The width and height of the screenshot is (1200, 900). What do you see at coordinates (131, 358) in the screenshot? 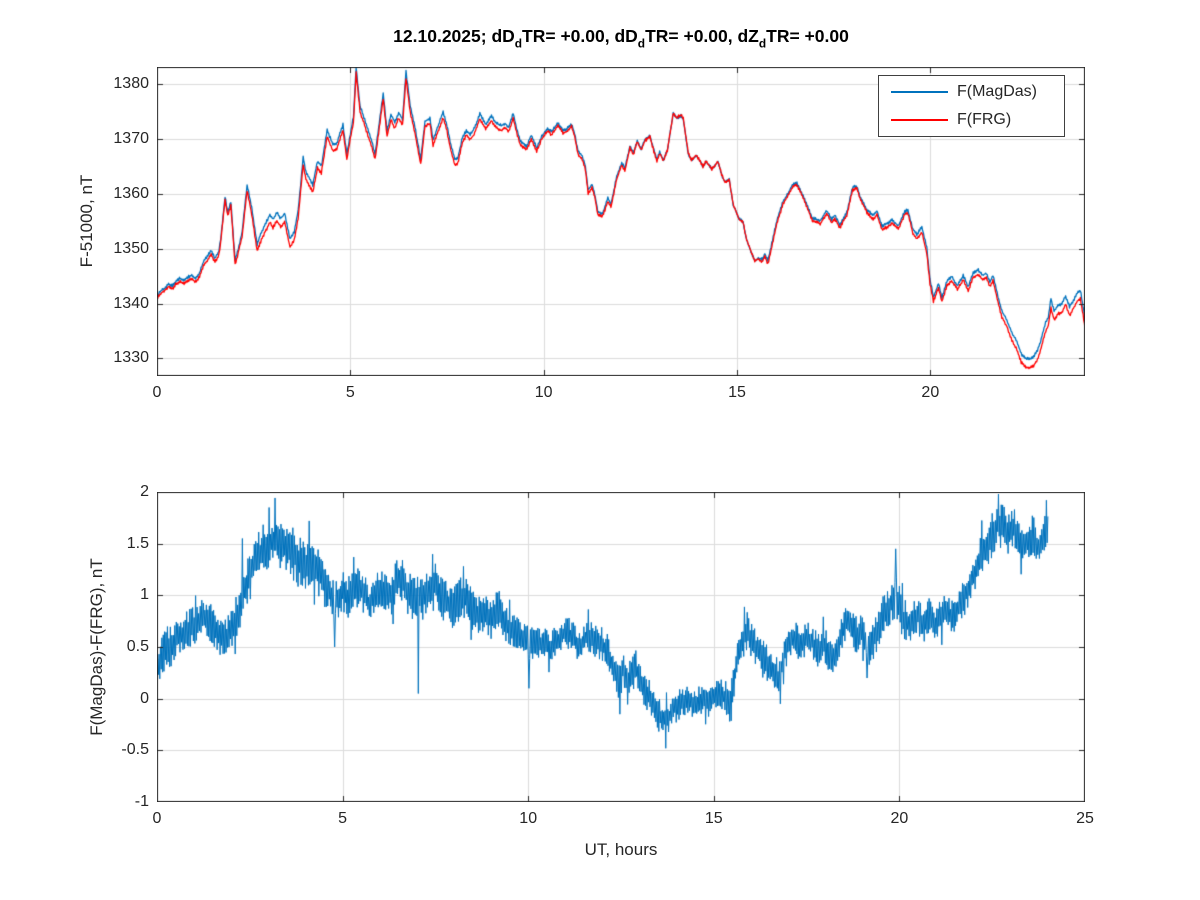
I see `y-tick-label: 1330` at bounding box center [131, 358].